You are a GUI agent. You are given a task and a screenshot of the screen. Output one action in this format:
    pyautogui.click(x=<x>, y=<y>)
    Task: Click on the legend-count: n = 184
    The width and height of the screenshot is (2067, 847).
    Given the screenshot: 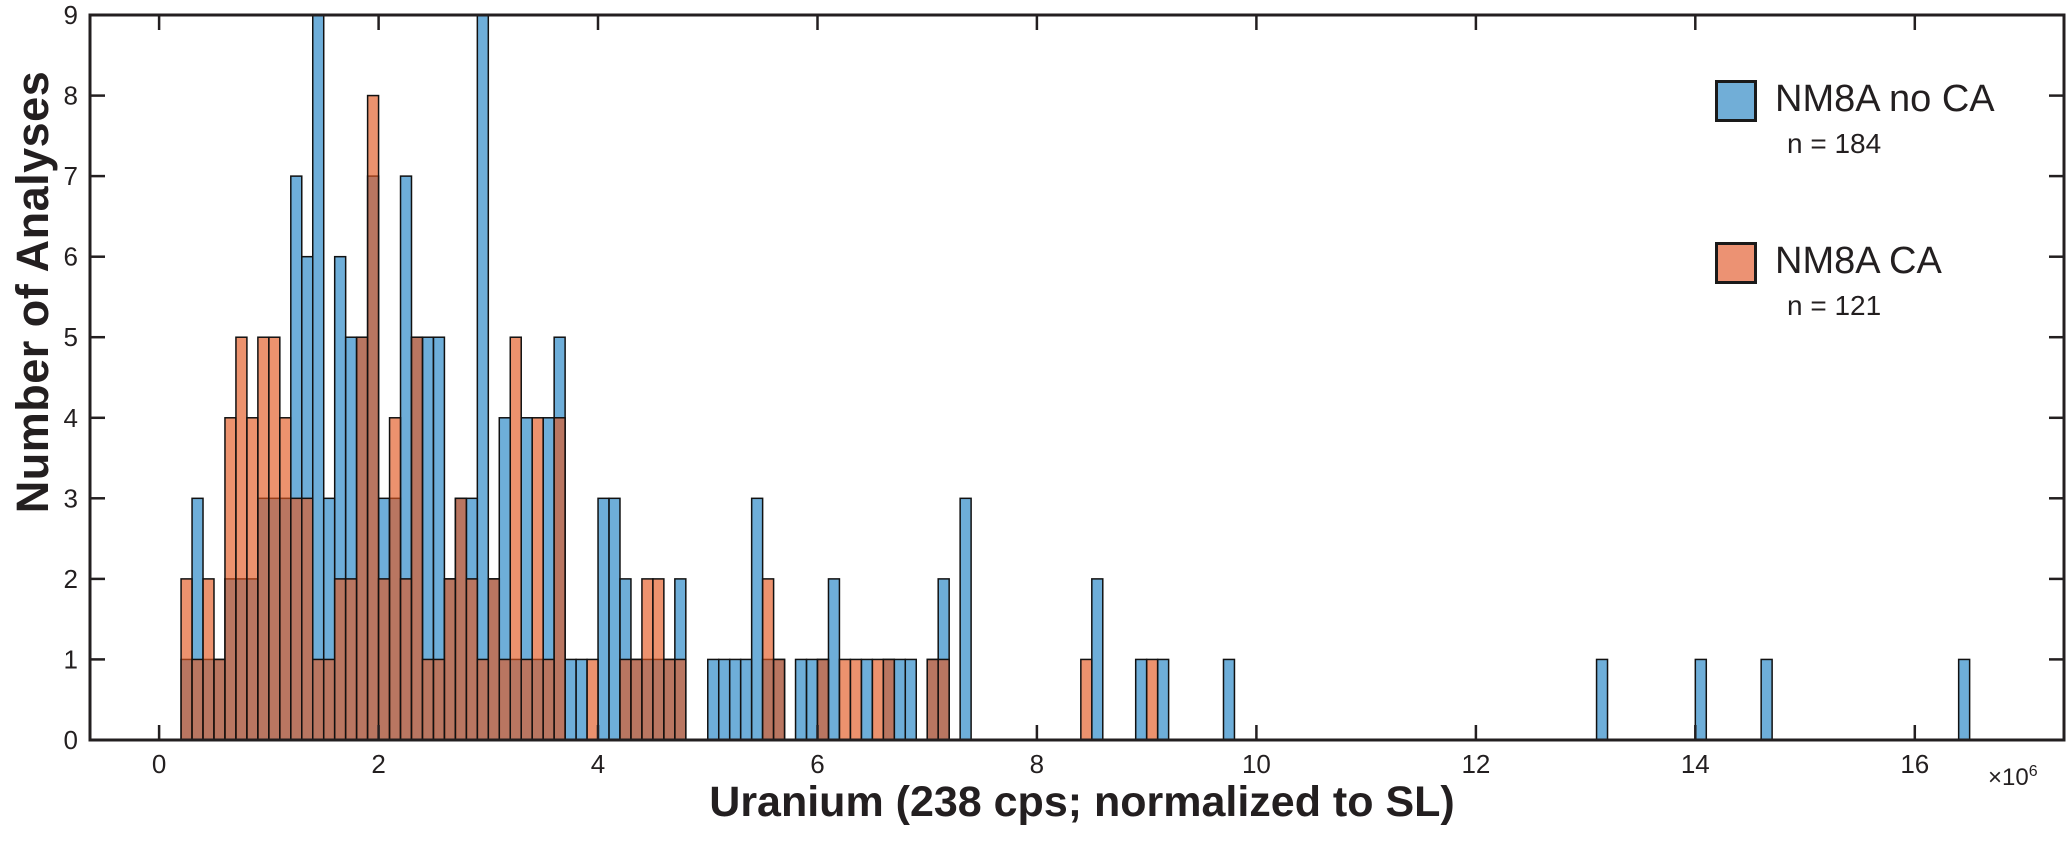 What is the action you would take?
    pyautogui.click(x=1834, y=143)
    